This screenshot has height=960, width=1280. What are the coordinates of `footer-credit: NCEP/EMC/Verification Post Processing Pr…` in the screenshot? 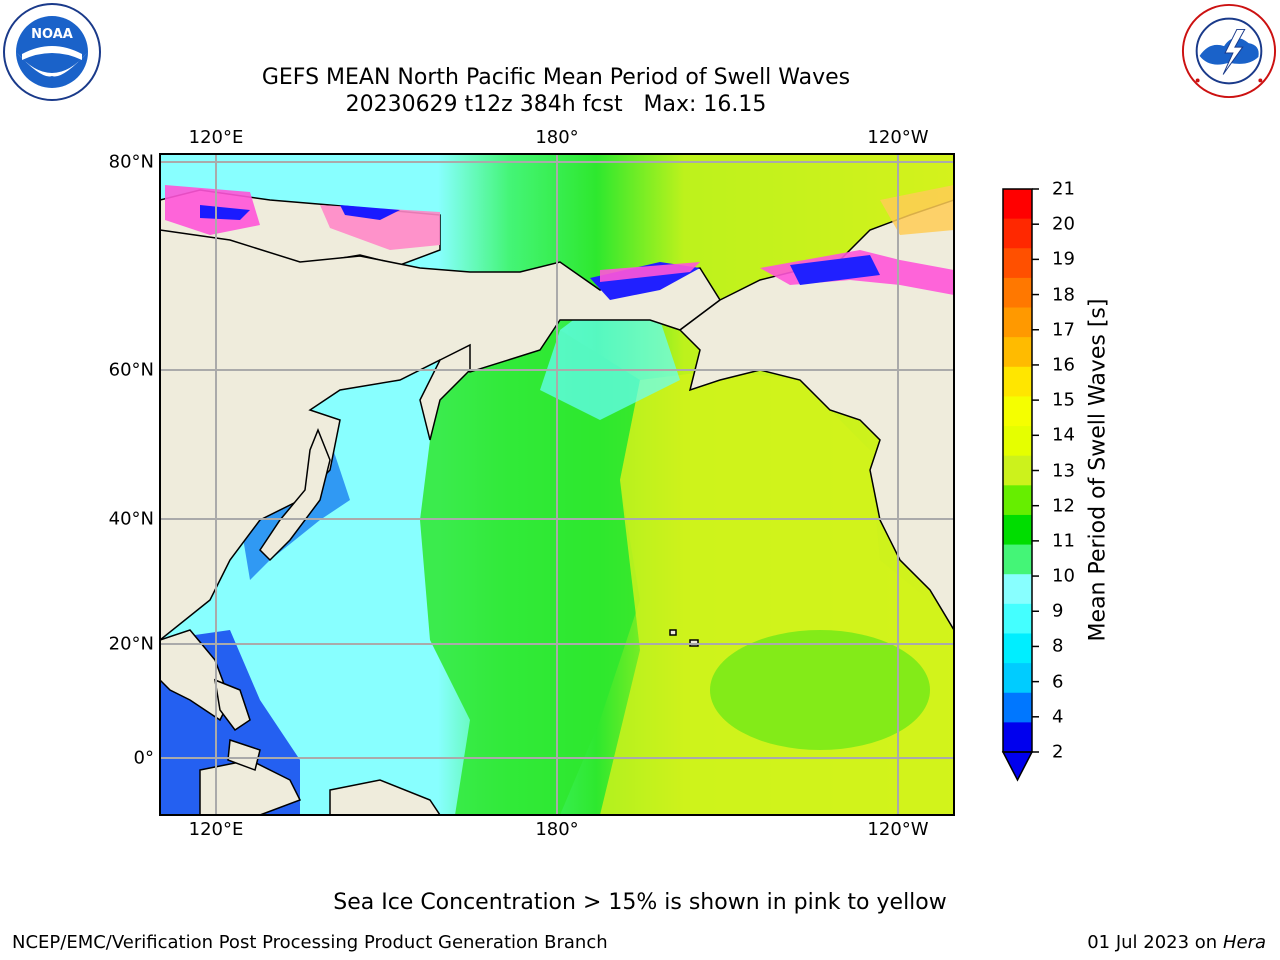 It's located at (310, 942).